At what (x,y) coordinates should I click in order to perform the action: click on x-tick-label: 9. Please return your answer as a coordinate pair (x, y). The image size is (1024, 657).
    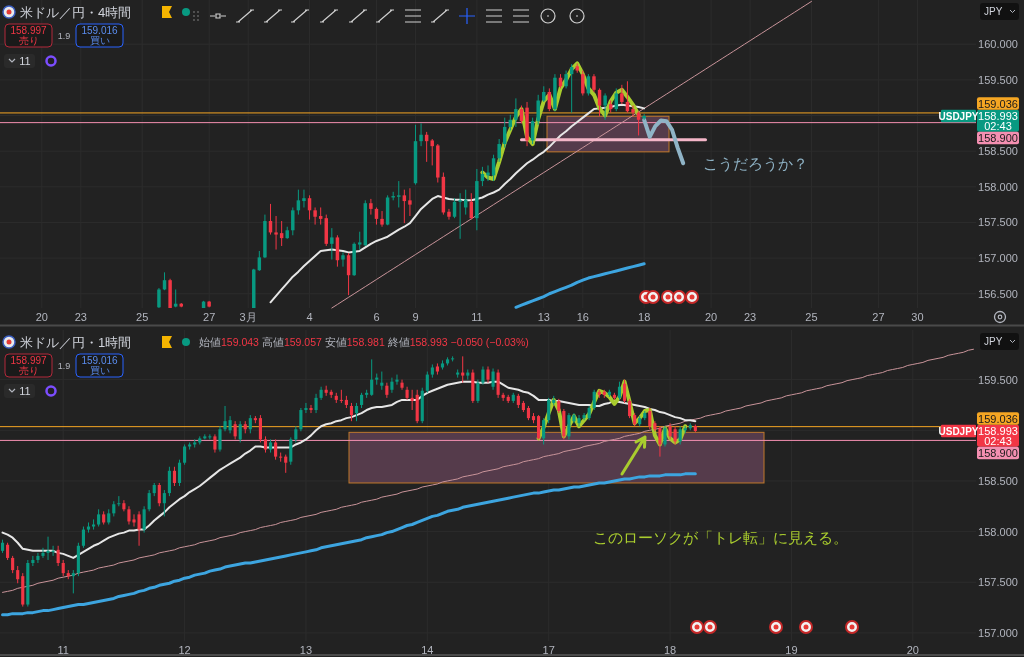
    Looking at the image, I should click on (415, 317).